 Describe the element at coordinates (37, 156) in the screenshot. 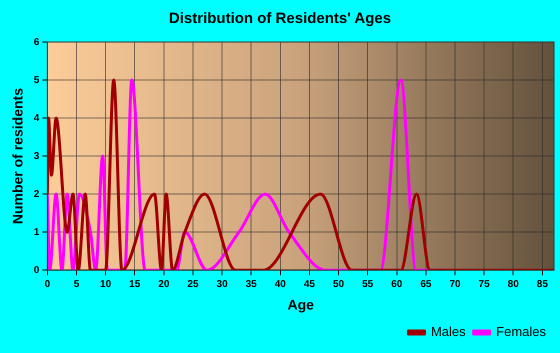

I see `y-tick-label: 3` at that location.